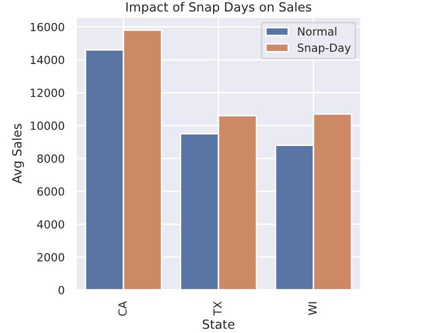  Describe the element at coordinates (47, 93) in the screenshot. I see `y-tick-label: 12000` at that location.